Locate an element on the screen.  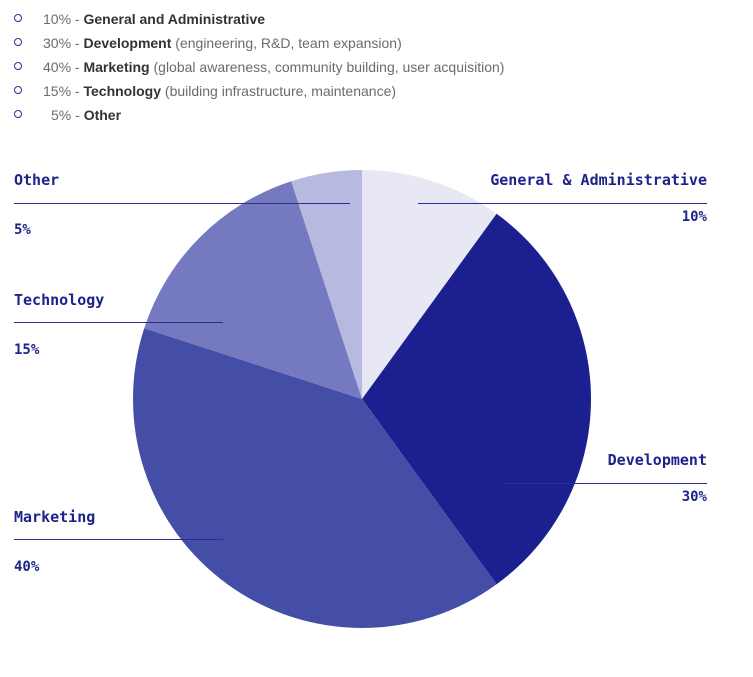
pie-slice-technology is located at coordinates (253, 290).